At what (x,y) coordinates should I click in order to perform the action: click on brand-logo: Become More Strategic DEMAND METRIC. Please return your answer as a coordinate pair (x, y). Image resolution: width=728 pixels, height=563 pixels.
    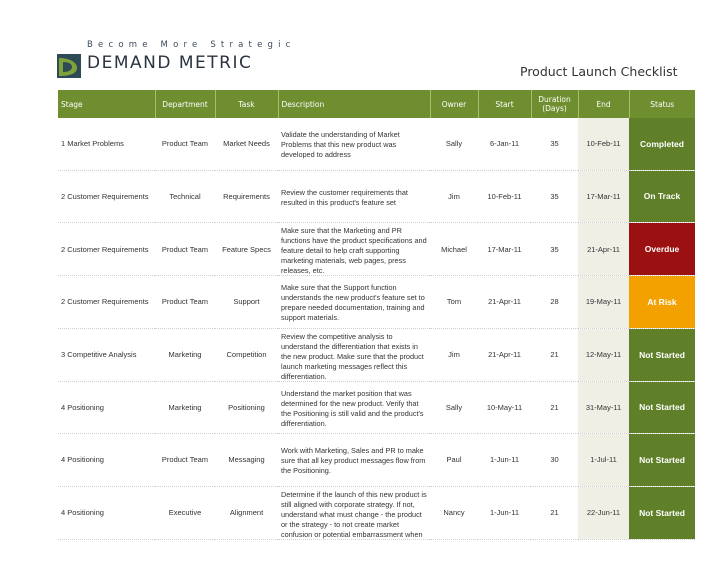
    Looking at the image, I should click on (173, 61).